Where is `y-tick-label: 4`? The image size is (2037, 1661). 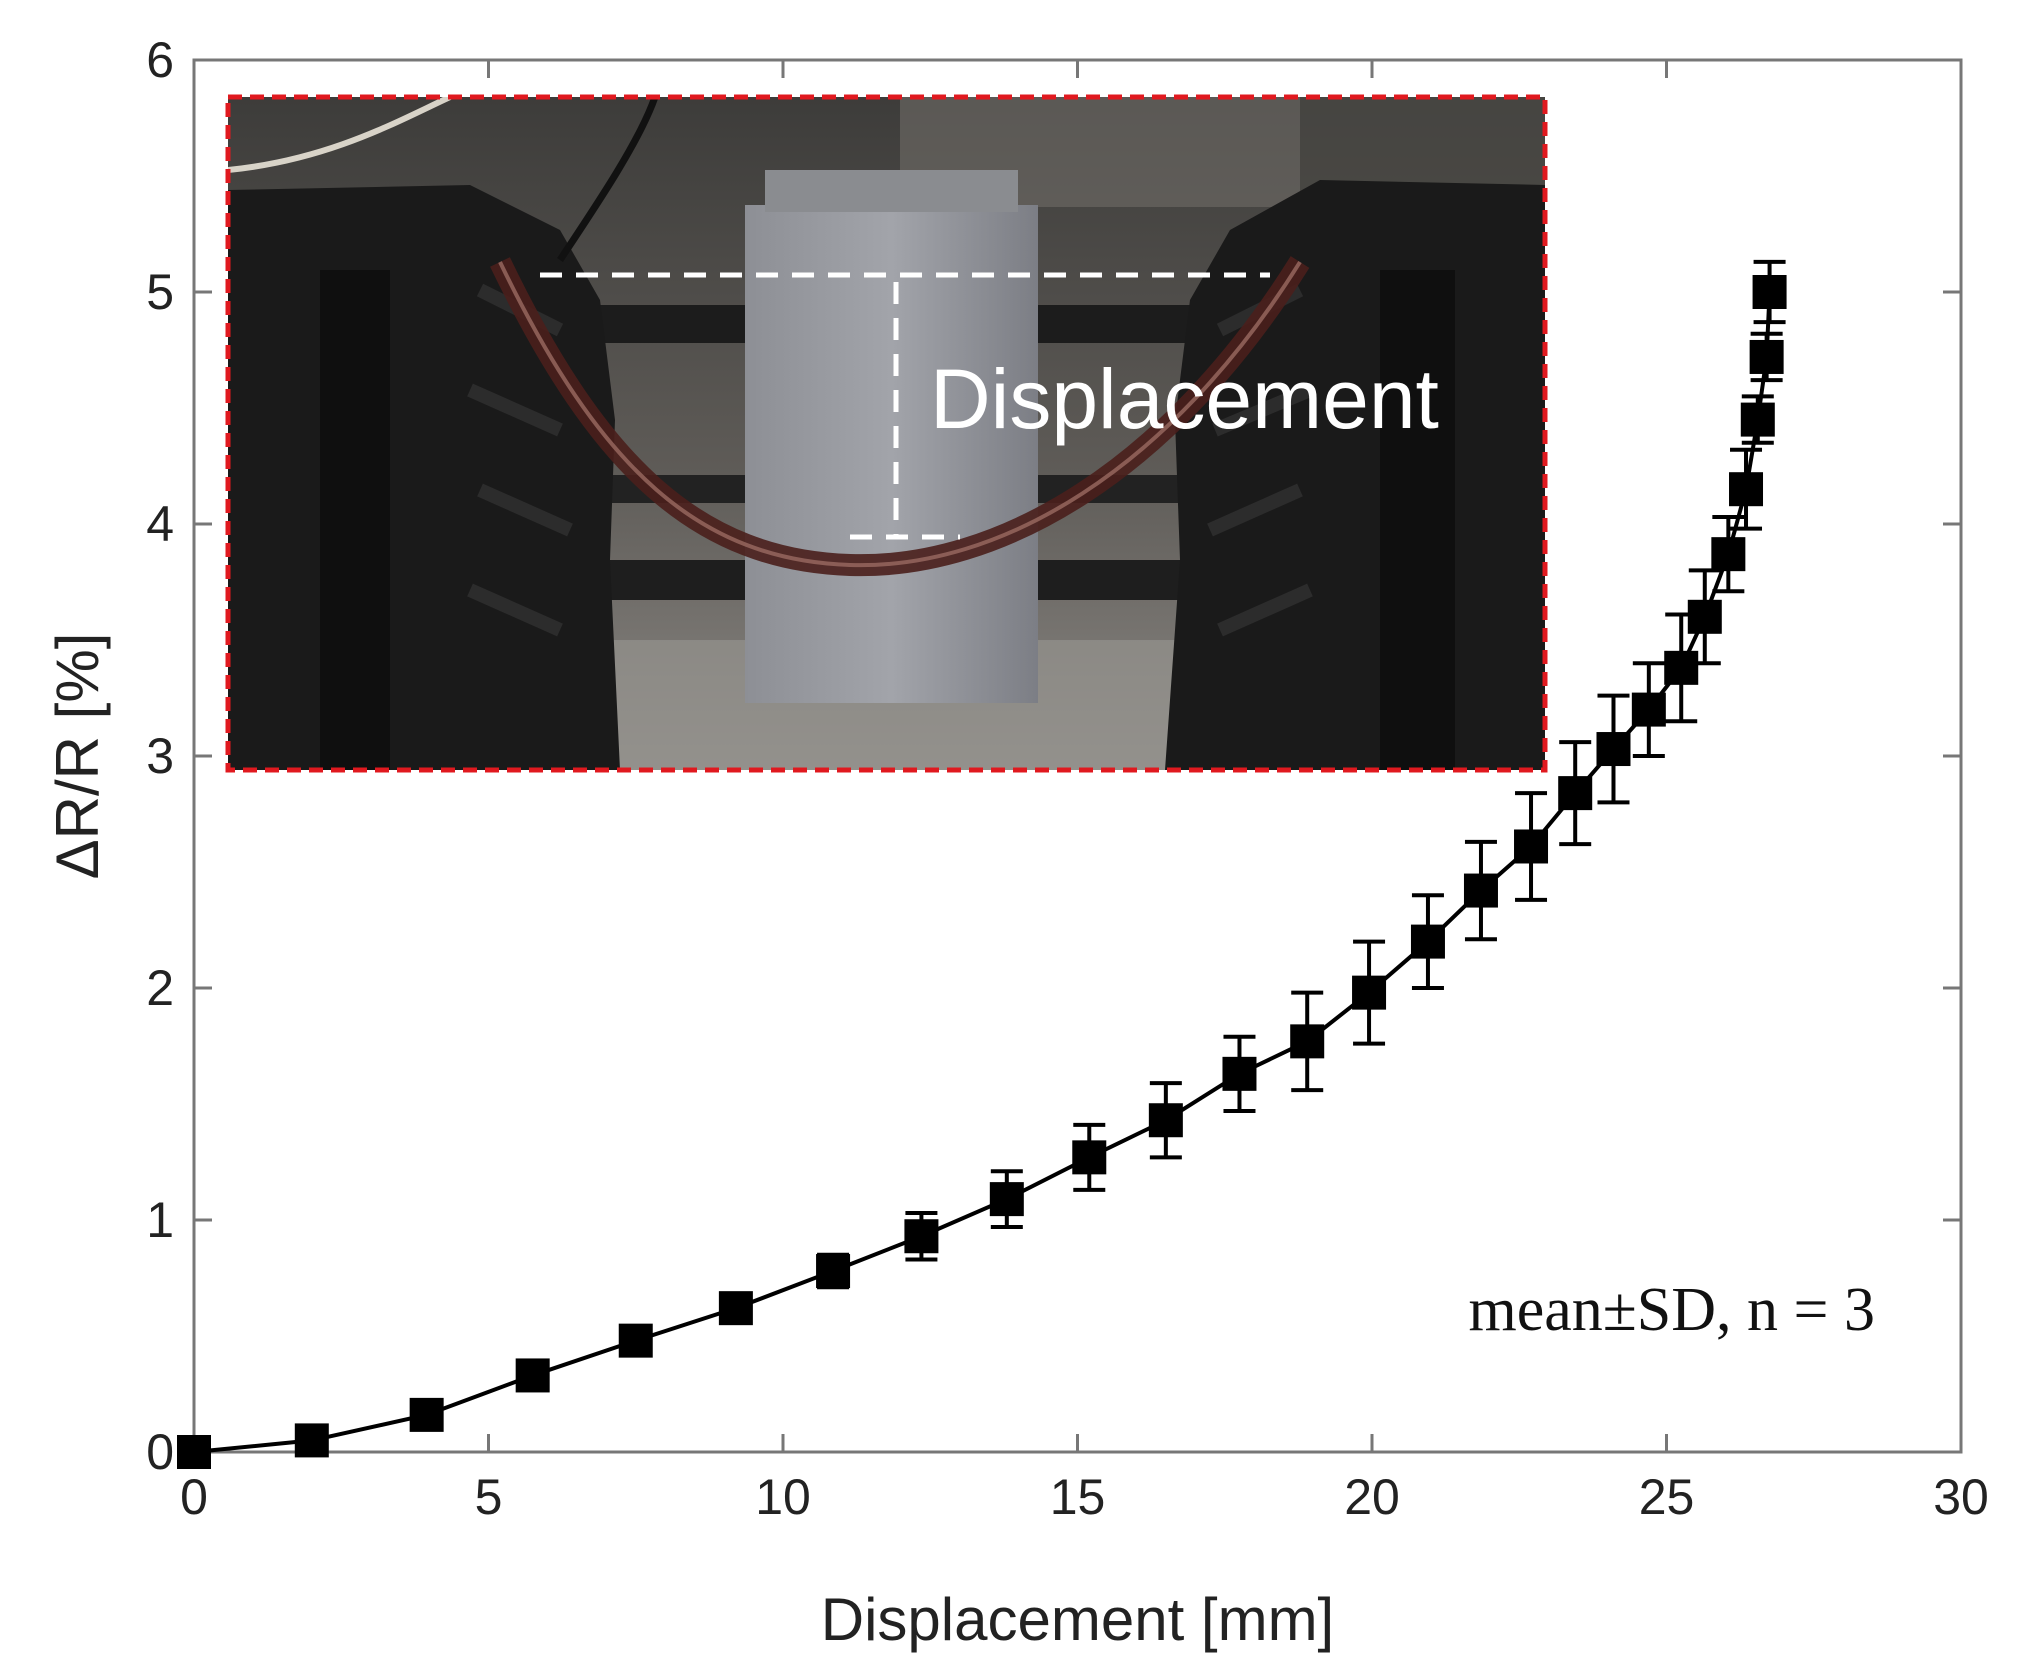
y-tick-label: 4 is located at coordinates (160, 524).